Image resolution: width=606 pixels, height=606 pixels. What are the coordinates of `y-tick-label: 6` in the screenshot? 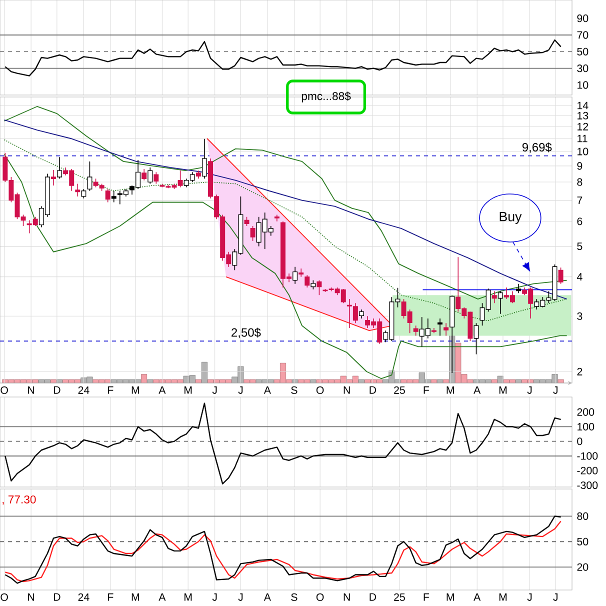 It's located at (579, 222).